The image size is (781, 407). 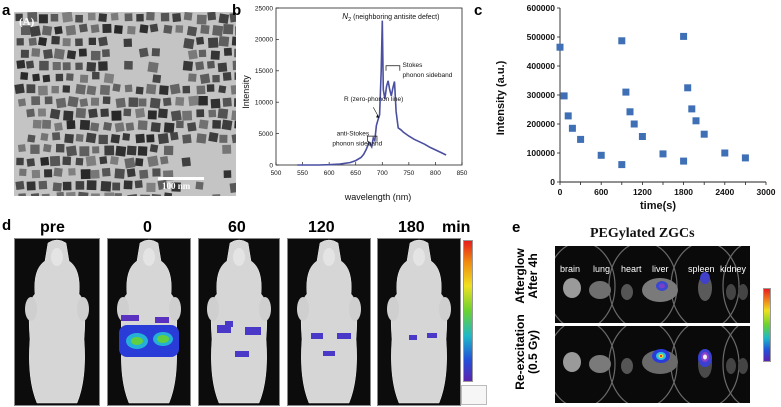 What do you see at coordinates (642, 233) in the screenshot?
I see `organs-title: PEGylated ZGCs` at bounding box center [642, 233].